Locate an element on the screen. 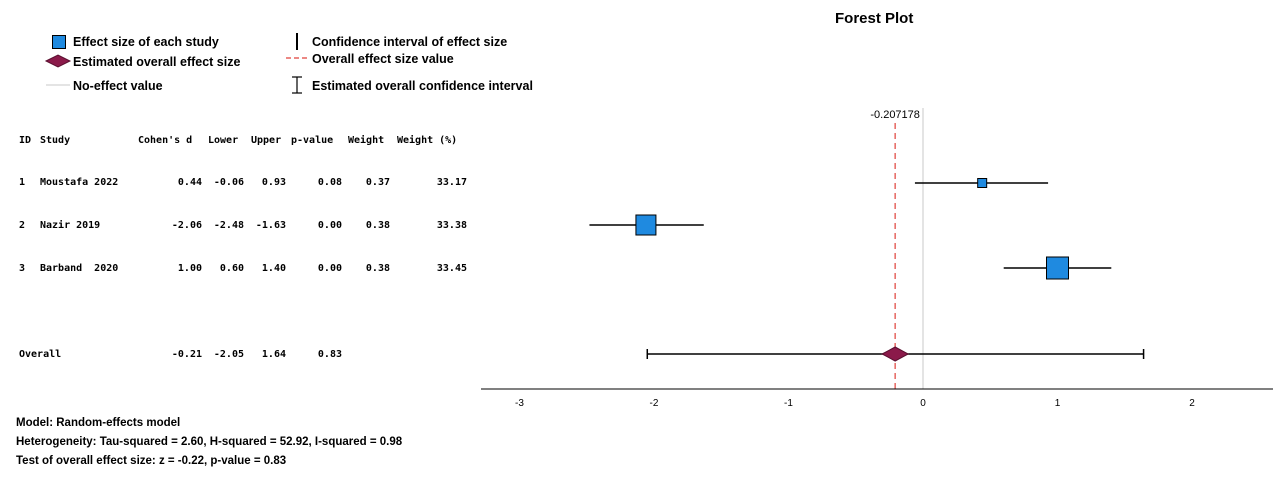 The width and height of the screenshot is (1287, 483). overall-upper: 1.64 is located at coordinates (273, 354).